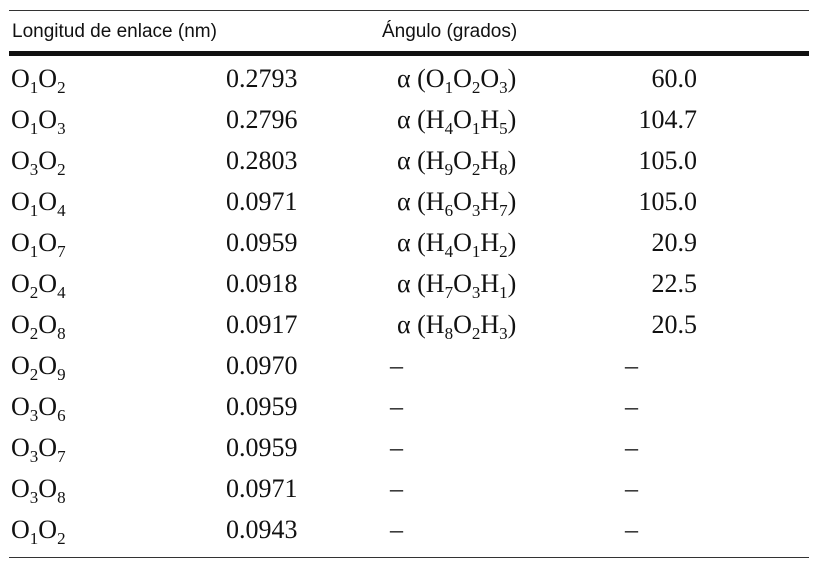  What do you see at coordinates (38, 244) in the screenshot?
I see `bond-cell: O1O7` at bounding box center [38, 244].